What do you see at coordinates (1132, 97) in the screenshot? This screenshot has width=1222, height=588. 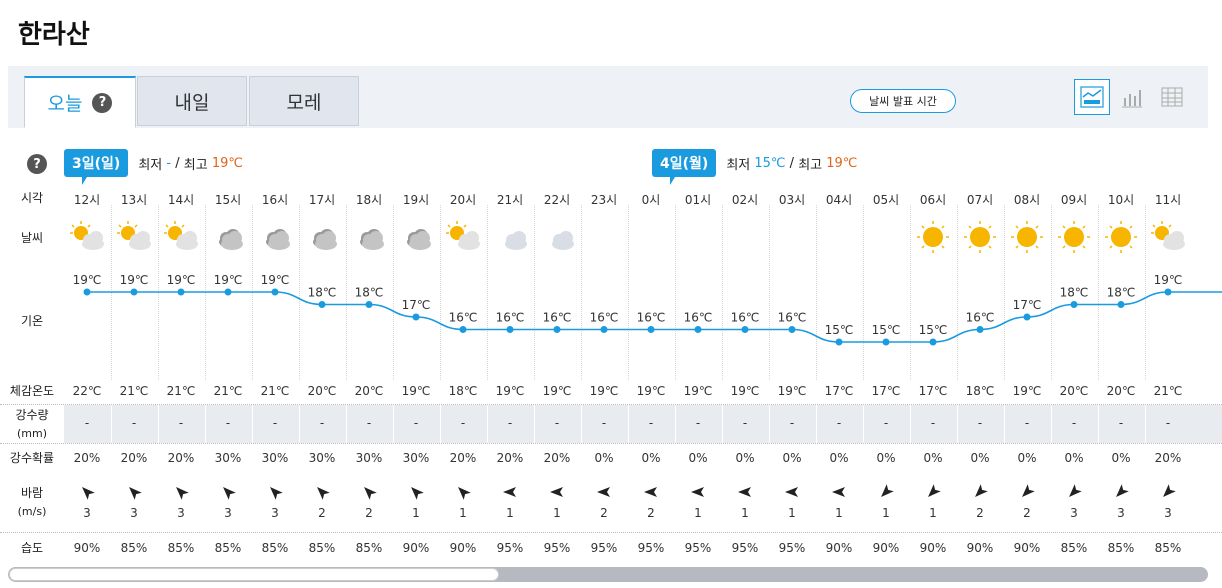 I see `bar-view-icon` at bounding box center [1132, 97].